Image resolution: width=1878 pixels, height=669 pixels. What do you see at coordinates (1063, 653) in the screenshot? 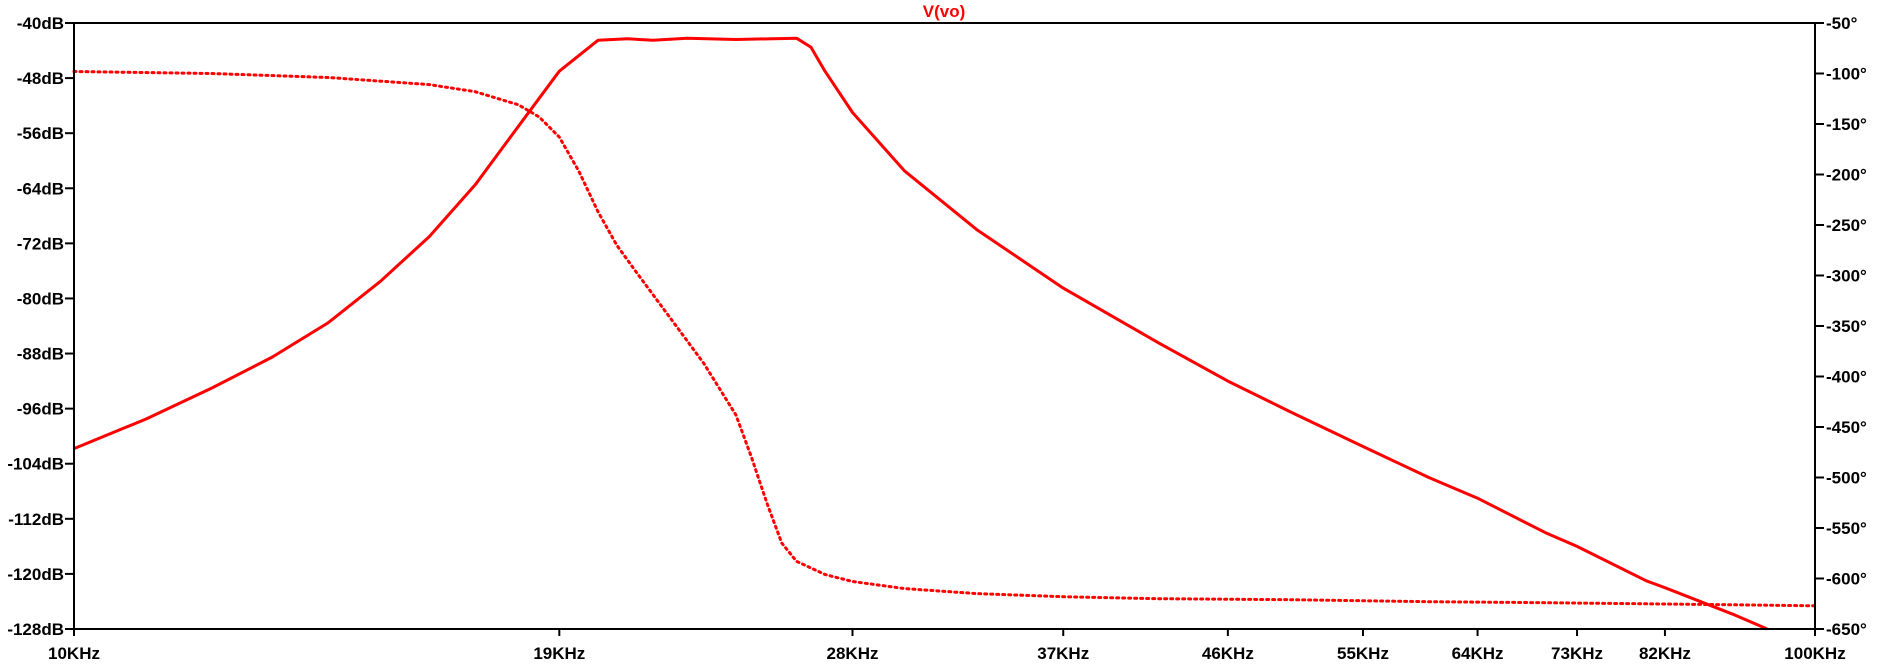
I see `x-tick-label: 37KHz` at bounding box center [1063, 653].